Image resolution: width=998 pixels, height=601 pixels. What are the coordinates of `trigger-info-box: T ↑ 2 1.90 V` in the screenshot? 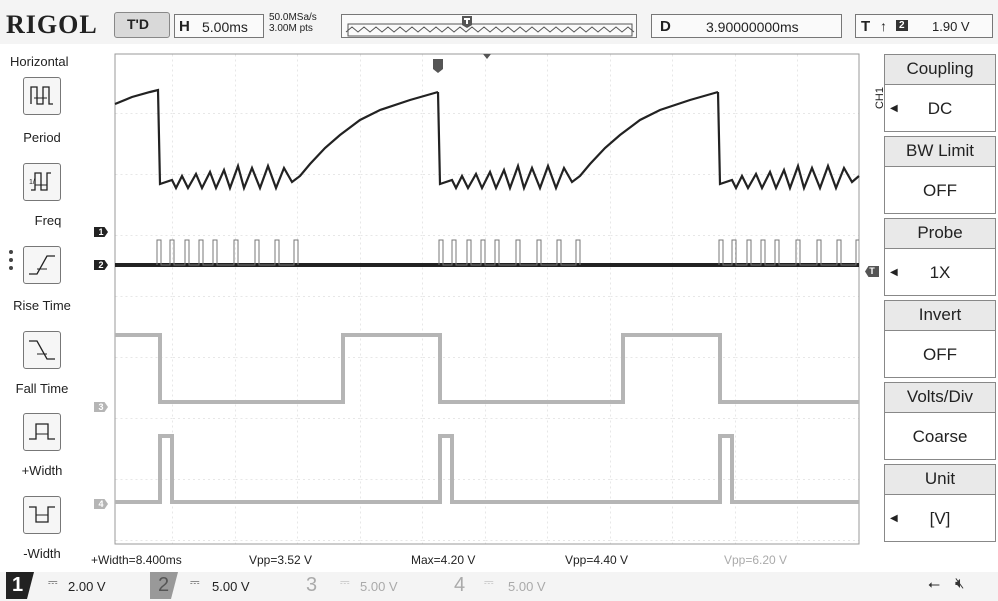 It's located at (924, 26).